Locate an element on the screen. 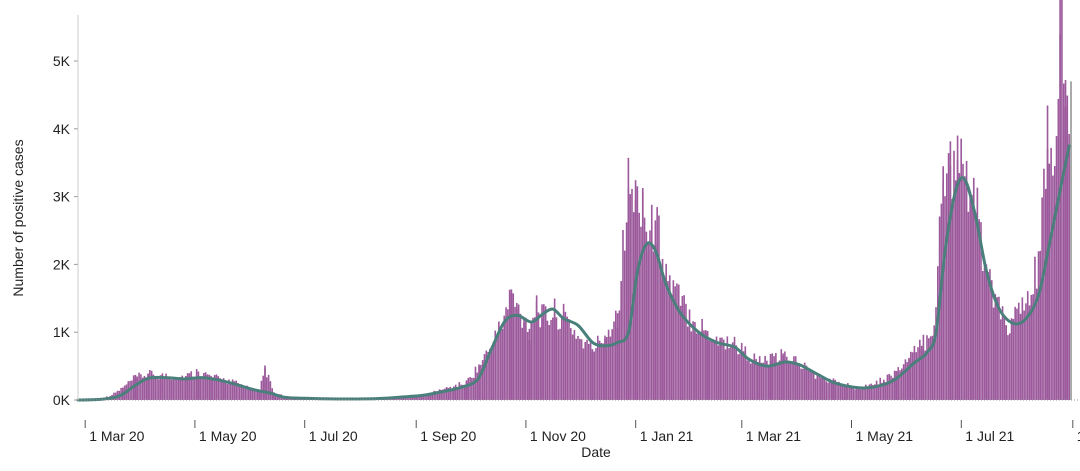 The height and width of the screenshot is (471, 1080). x-tick-label: 1 Mar 21 is located at coordinates (773, 436).